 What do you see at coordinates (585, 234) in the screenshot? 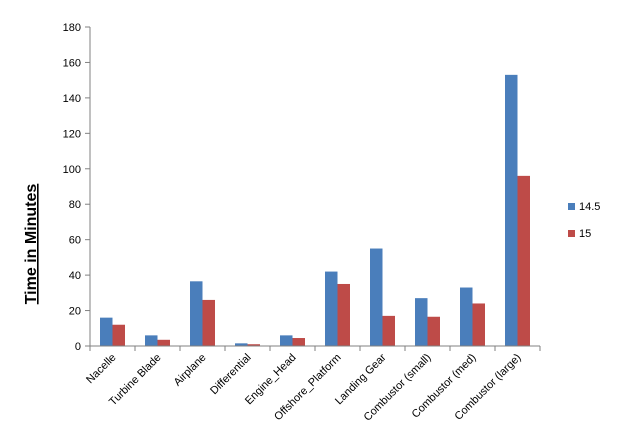
I see `legend-label: 15` at bounding box center [585, 234].